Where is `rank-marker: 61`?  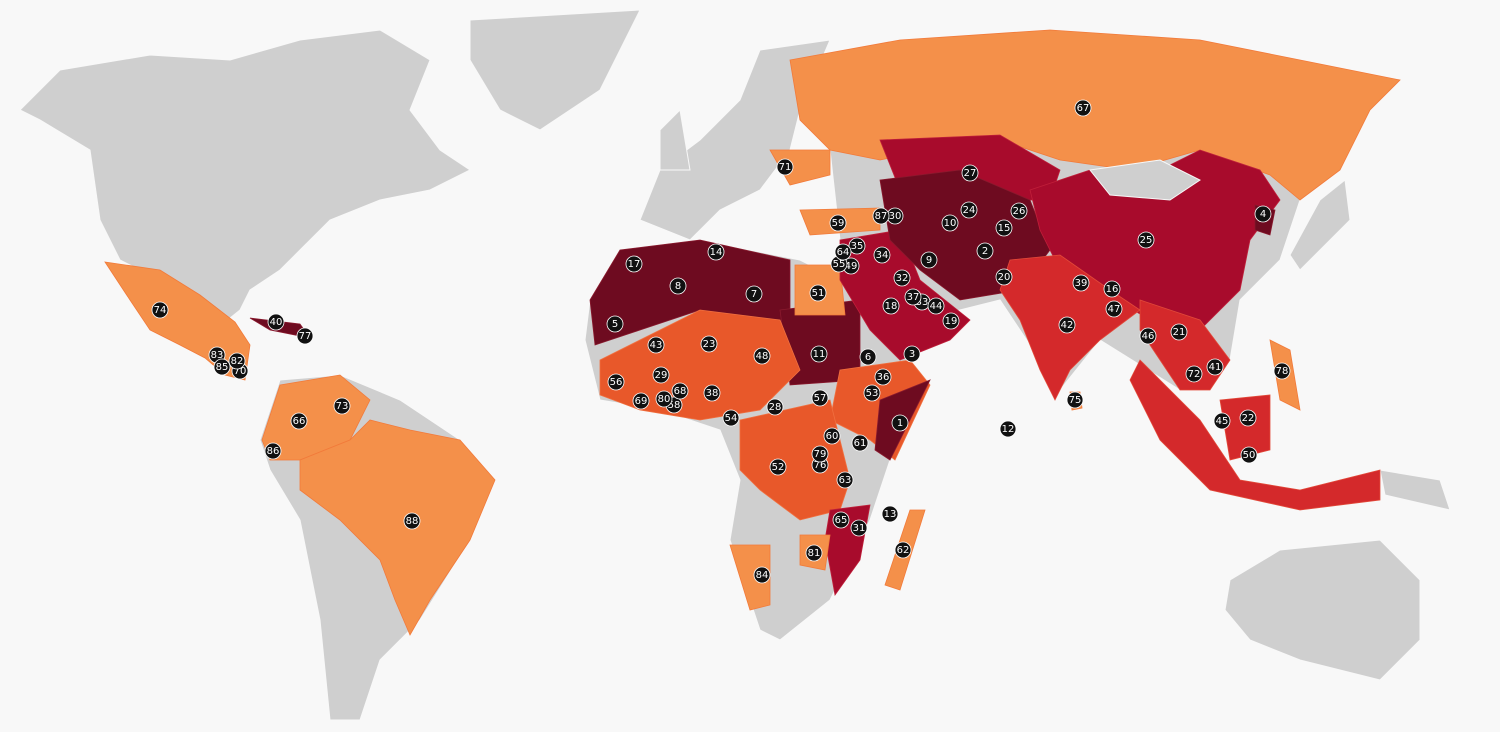 rank-marker: 61 is located at coordinates (860, 443).